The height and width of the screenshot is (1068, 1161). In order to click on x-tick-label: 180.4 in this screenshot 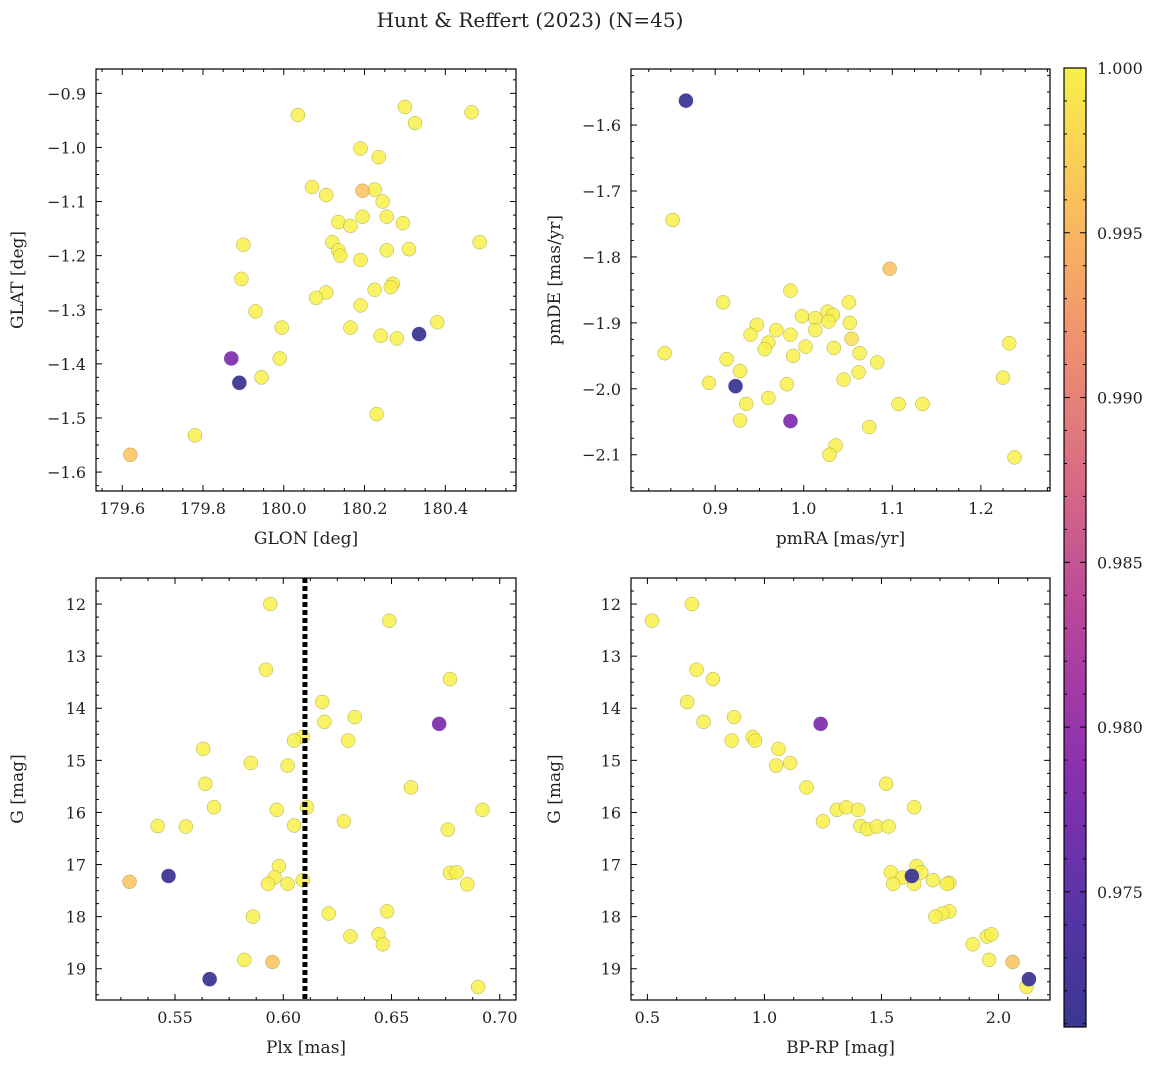, I will do `click(445, 508)`.